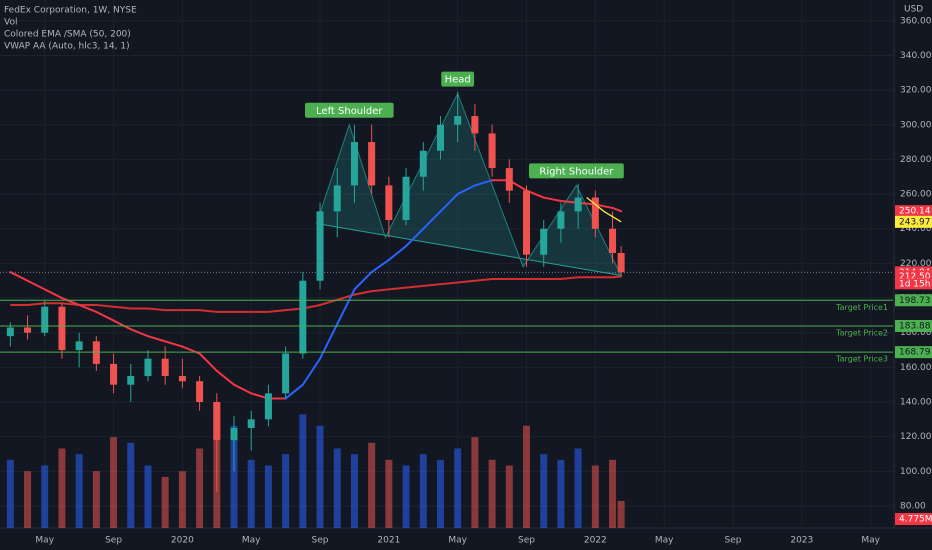  What do you see at coordinates (916, 229) in the screenshot?
I see `y-tick-label: 240.00` at bounding box center [916, 229].